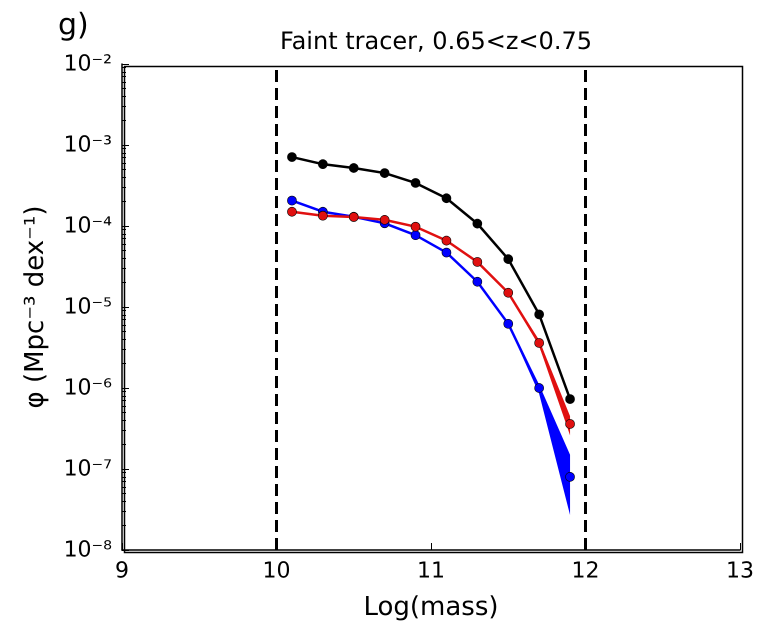 Image resolution: width=768 pixels, height=627 pixels. What do you see at coordinates (88, 307) in the screenshot?
I see `y-tick-label: 10⁻⁵` at bounding box center [88, 307].